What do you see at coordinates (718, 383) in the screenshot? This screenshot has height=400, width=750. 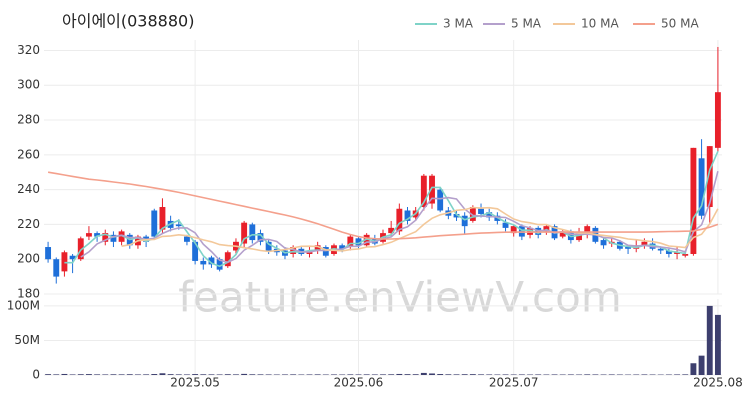 I see `x-tick-label: 2025.08` at bounding box center [718, 383].